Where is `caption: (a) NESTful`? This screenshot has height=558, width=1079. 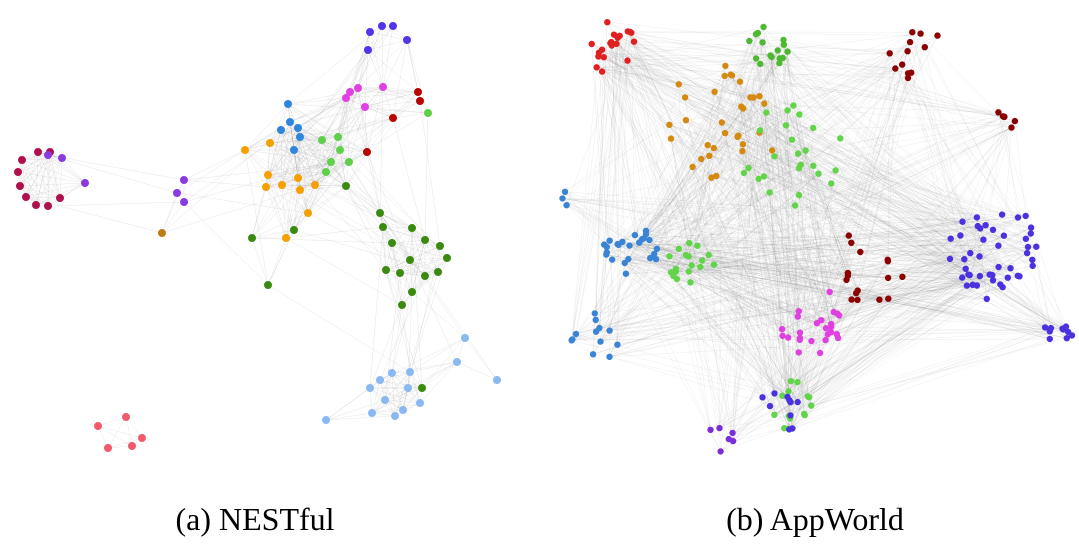
caption: (a) NESTful is located at coordinates (254, 519).